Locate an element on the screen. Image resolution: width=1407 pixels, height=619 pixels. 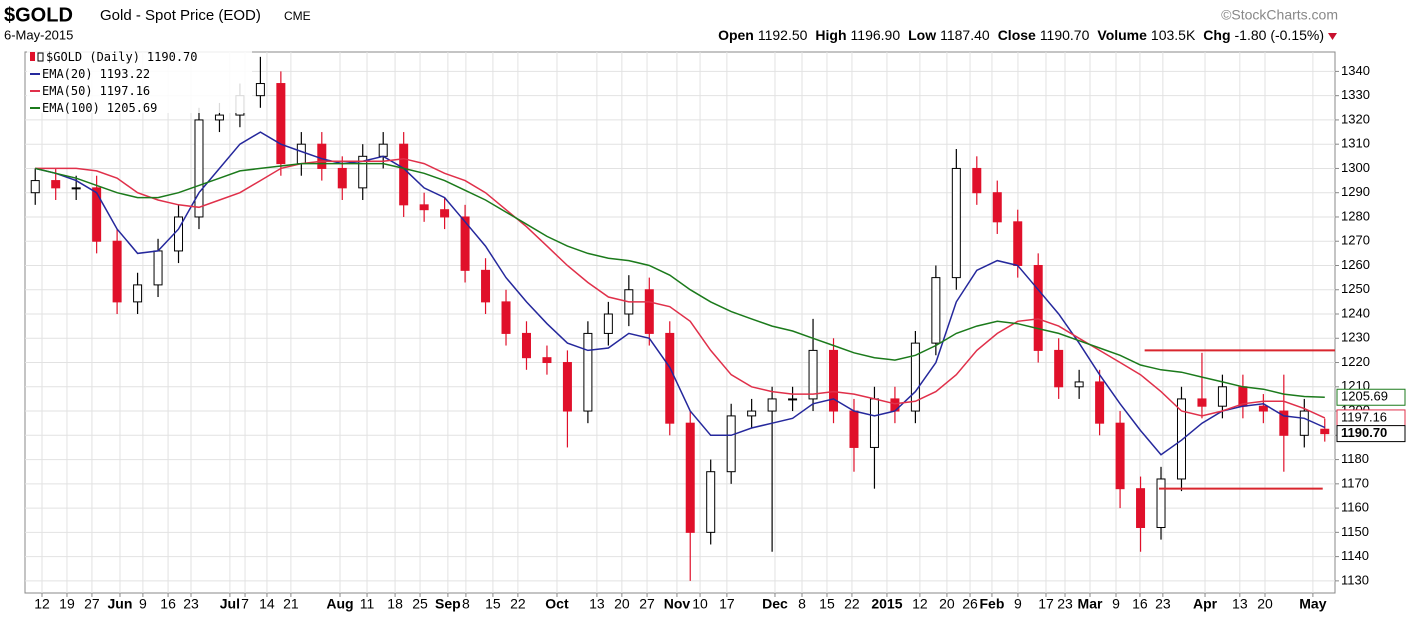
chart-title: $GOLD is located at coordinates (38, 15).